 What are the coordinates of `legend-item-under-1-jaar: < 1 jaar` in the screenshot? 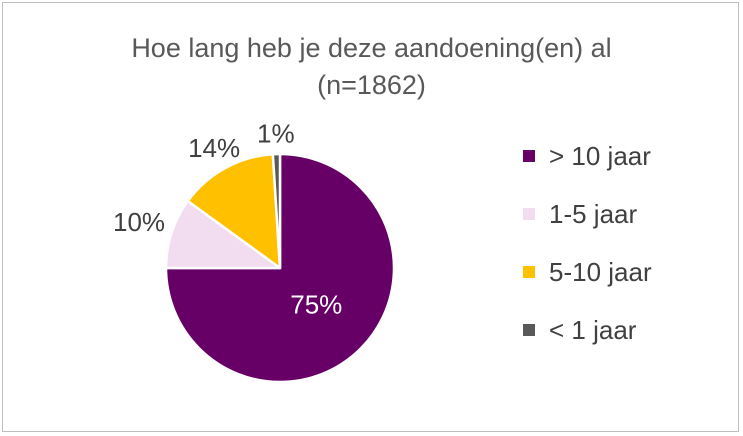 It's located at (587, 330).